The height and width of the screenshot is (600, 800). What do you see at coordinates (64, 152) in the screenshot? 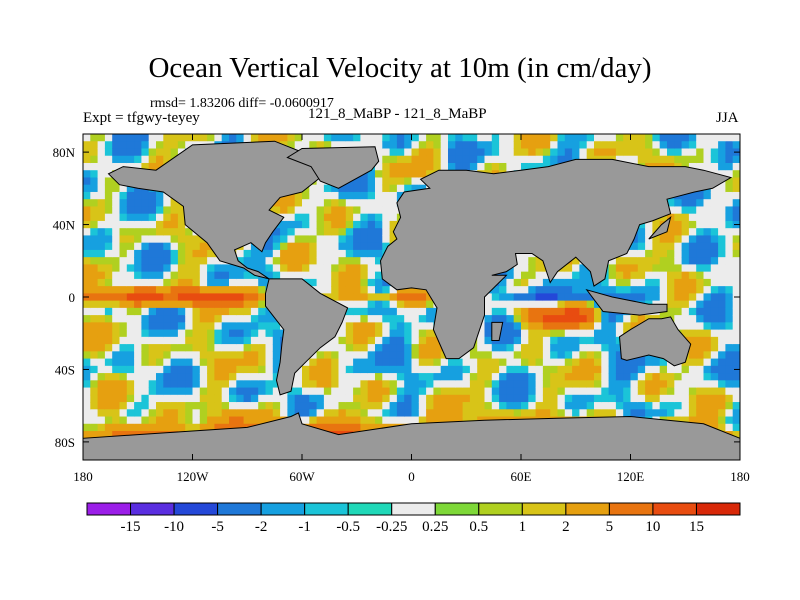
I see `y-tick-label: 80N` at bounding box center [64, 152].